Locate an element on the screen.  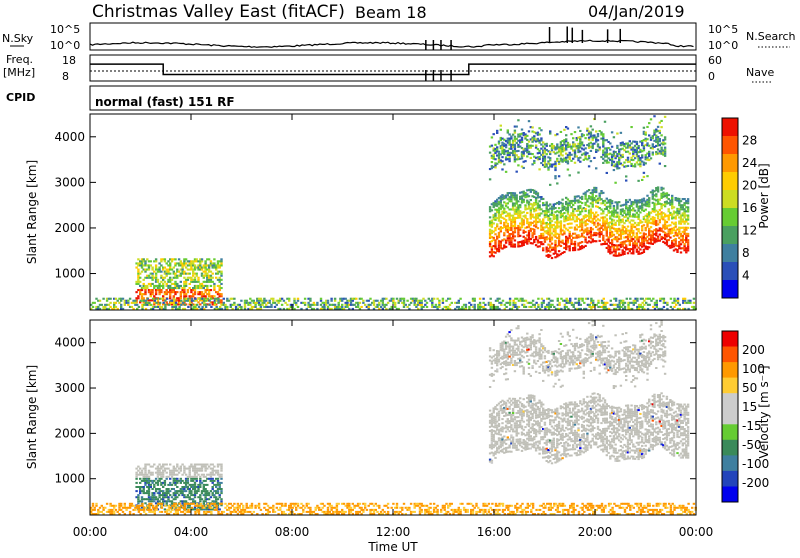
y-tick-label: 3000 is located at coordinates (69, 182).